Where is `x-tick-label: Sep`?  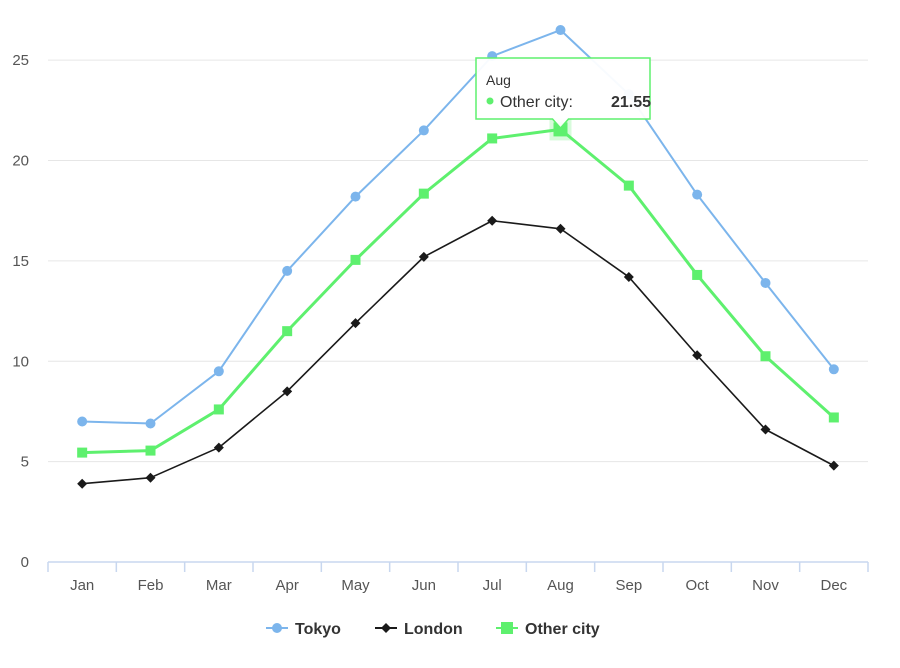
x-tick-label: Sep is located at coordinates (628, 585).